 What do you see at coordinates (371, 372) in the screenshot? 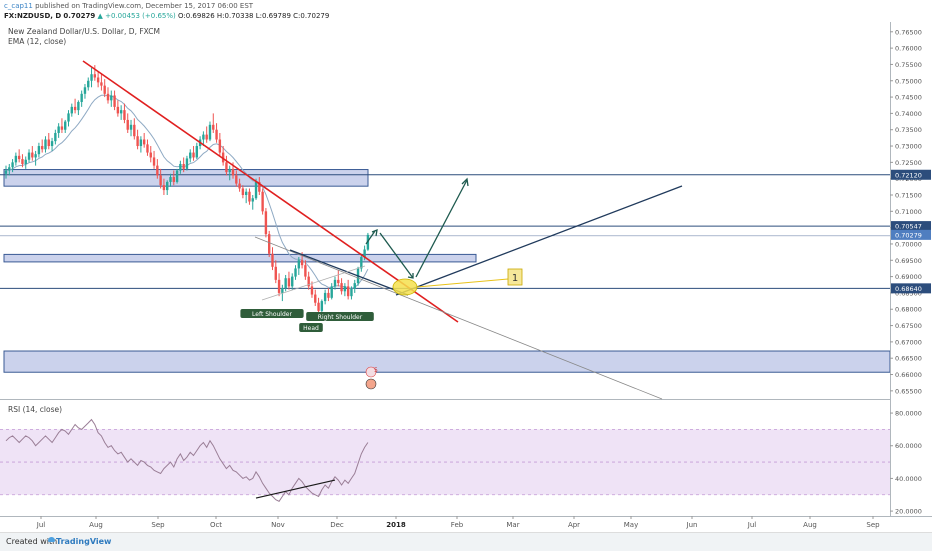
I see `economic-event-icon` at bounding box center [371, 372].